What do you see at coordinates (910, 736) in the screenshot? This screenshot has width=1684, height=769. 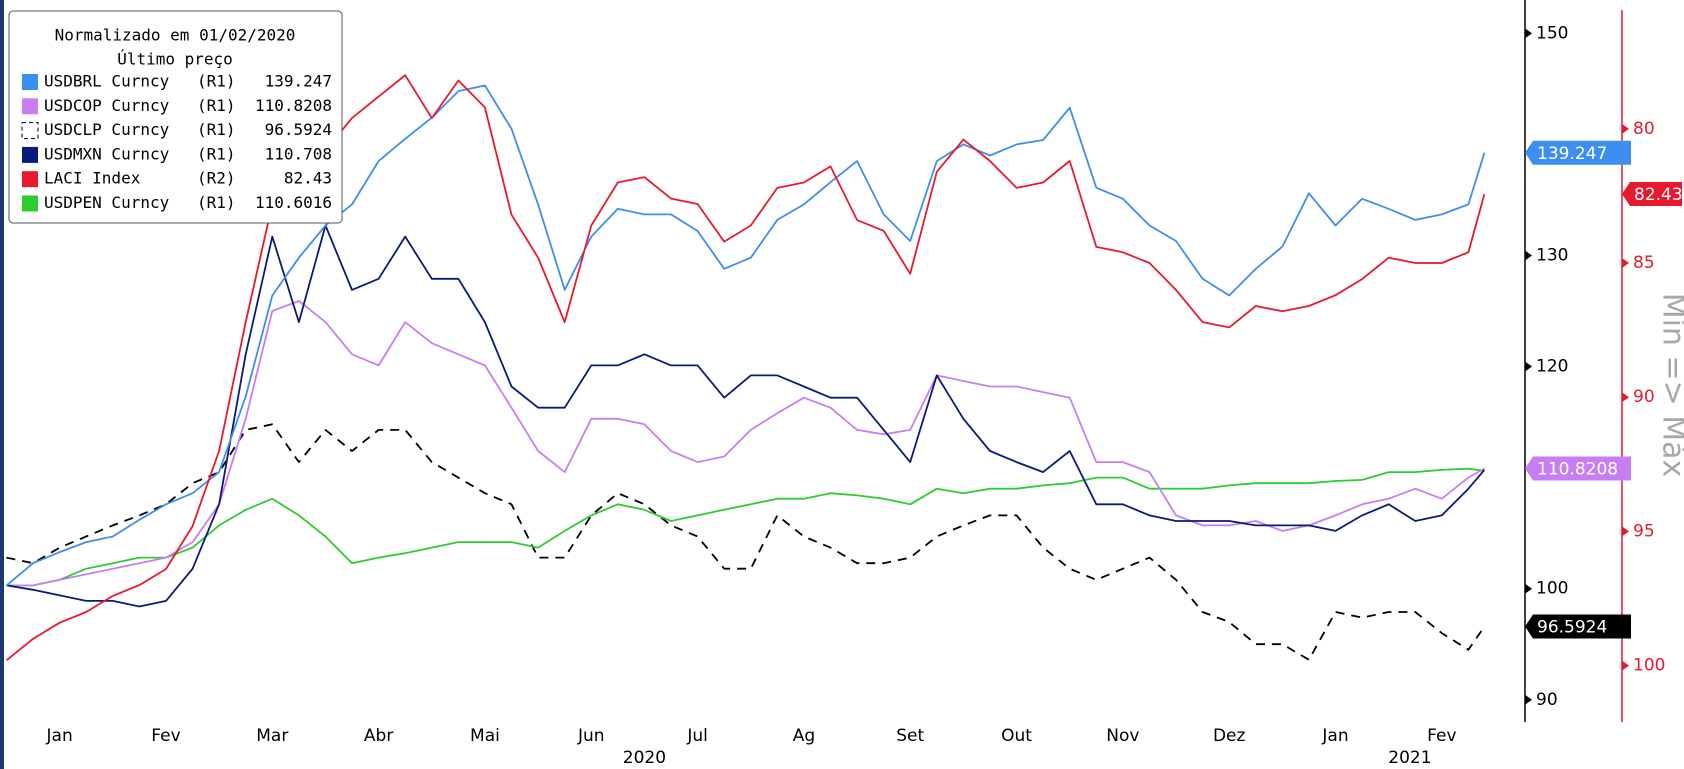 I see `x-tick-label: Set` at bounding box center [910, 736].